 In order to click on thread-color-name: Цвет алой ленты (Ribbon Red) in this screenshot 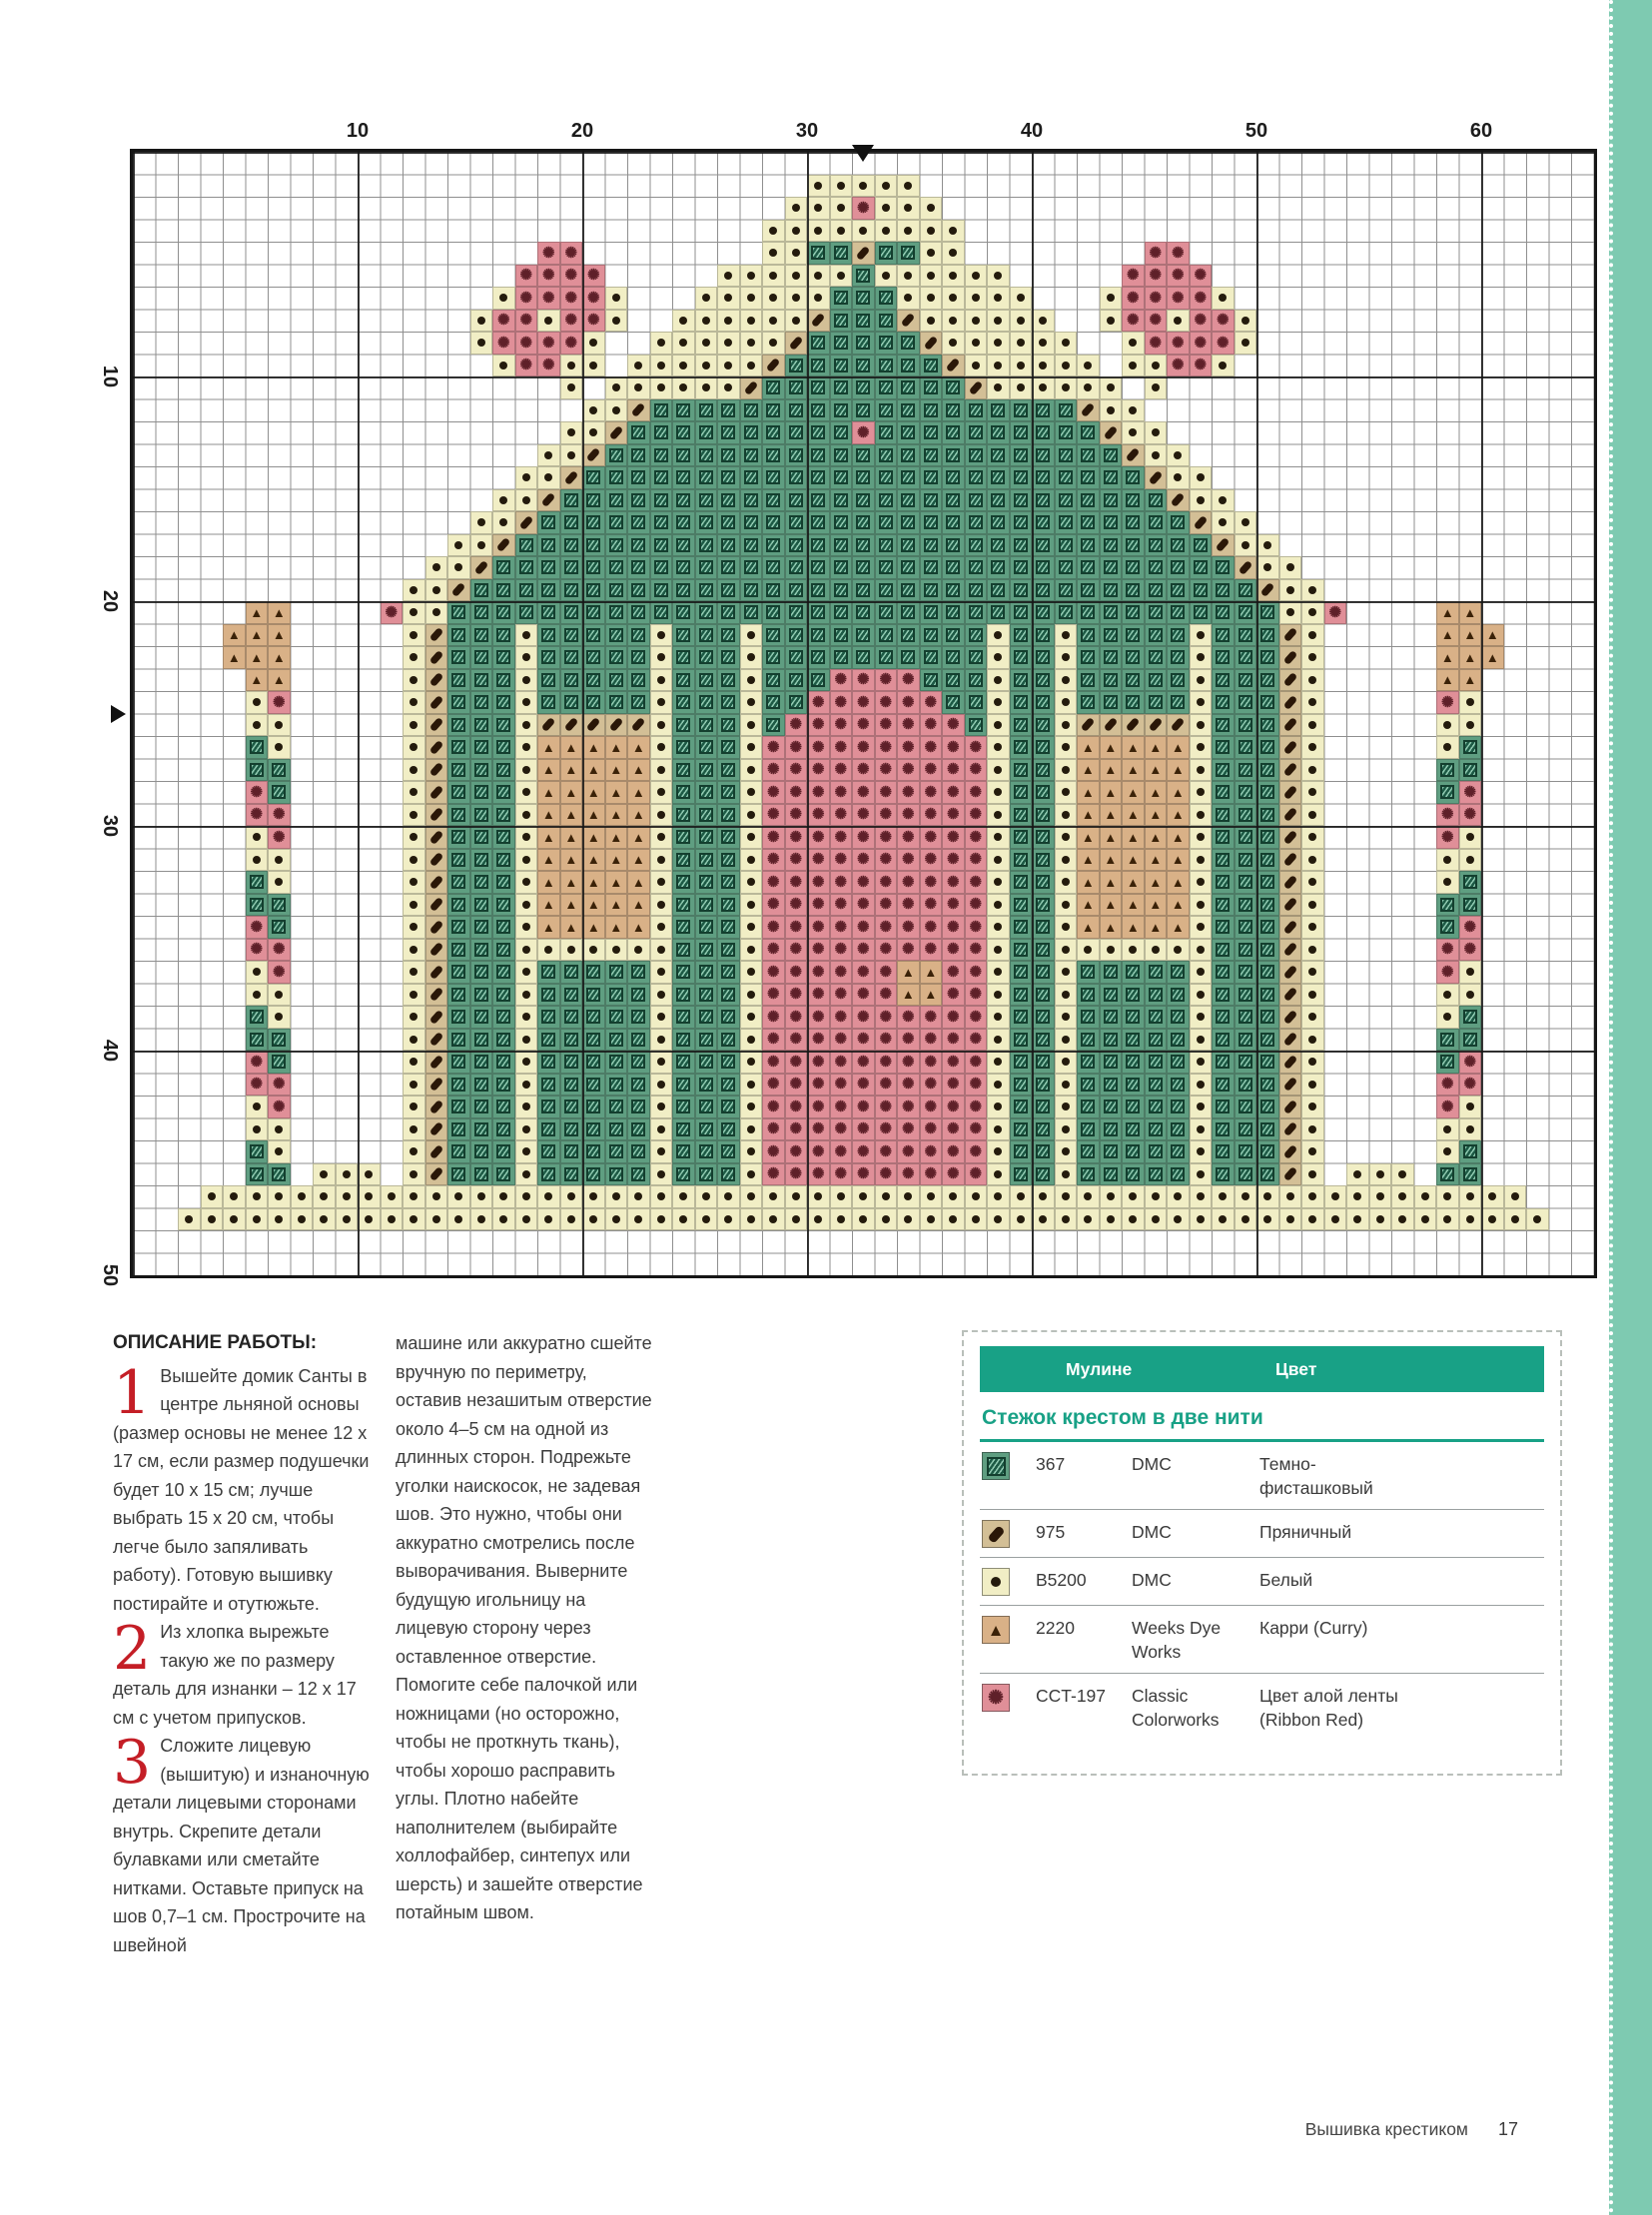, I will do `click(1328, 1708)`.